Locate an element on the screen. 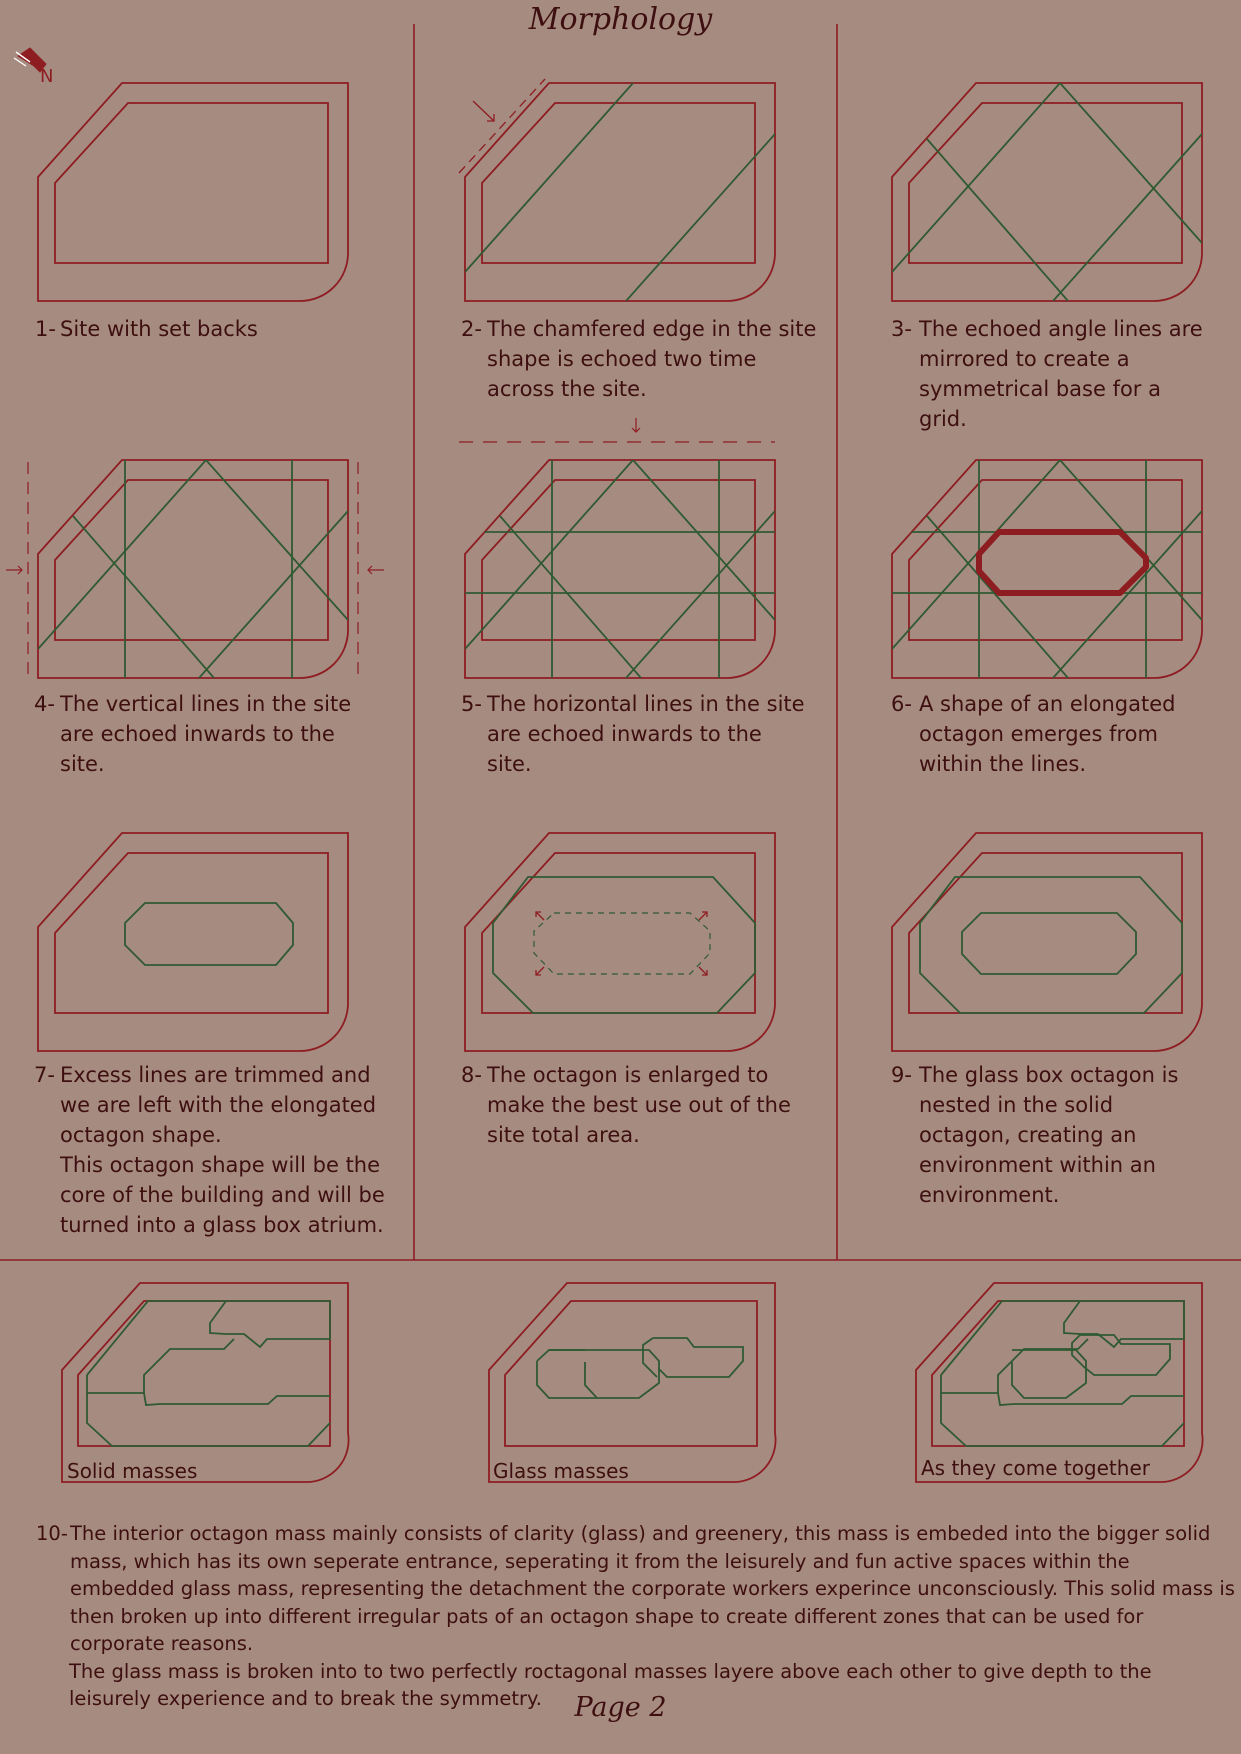 The image size is (1241, 1754). step-number: 4- is located at coordinates (44, 704).